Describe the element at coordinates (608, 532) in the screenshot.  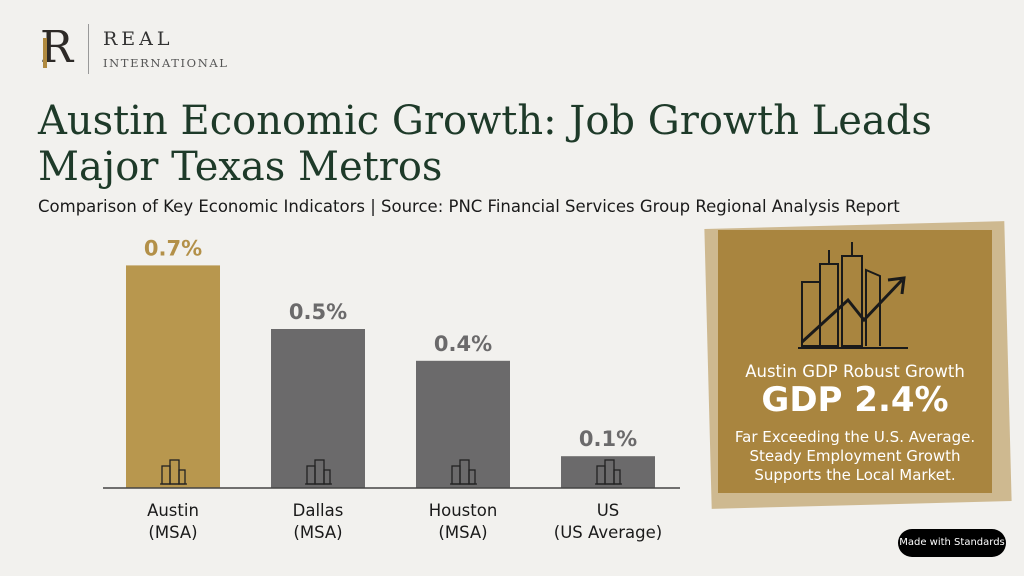
I see `category-label: (US Average)` at that location.